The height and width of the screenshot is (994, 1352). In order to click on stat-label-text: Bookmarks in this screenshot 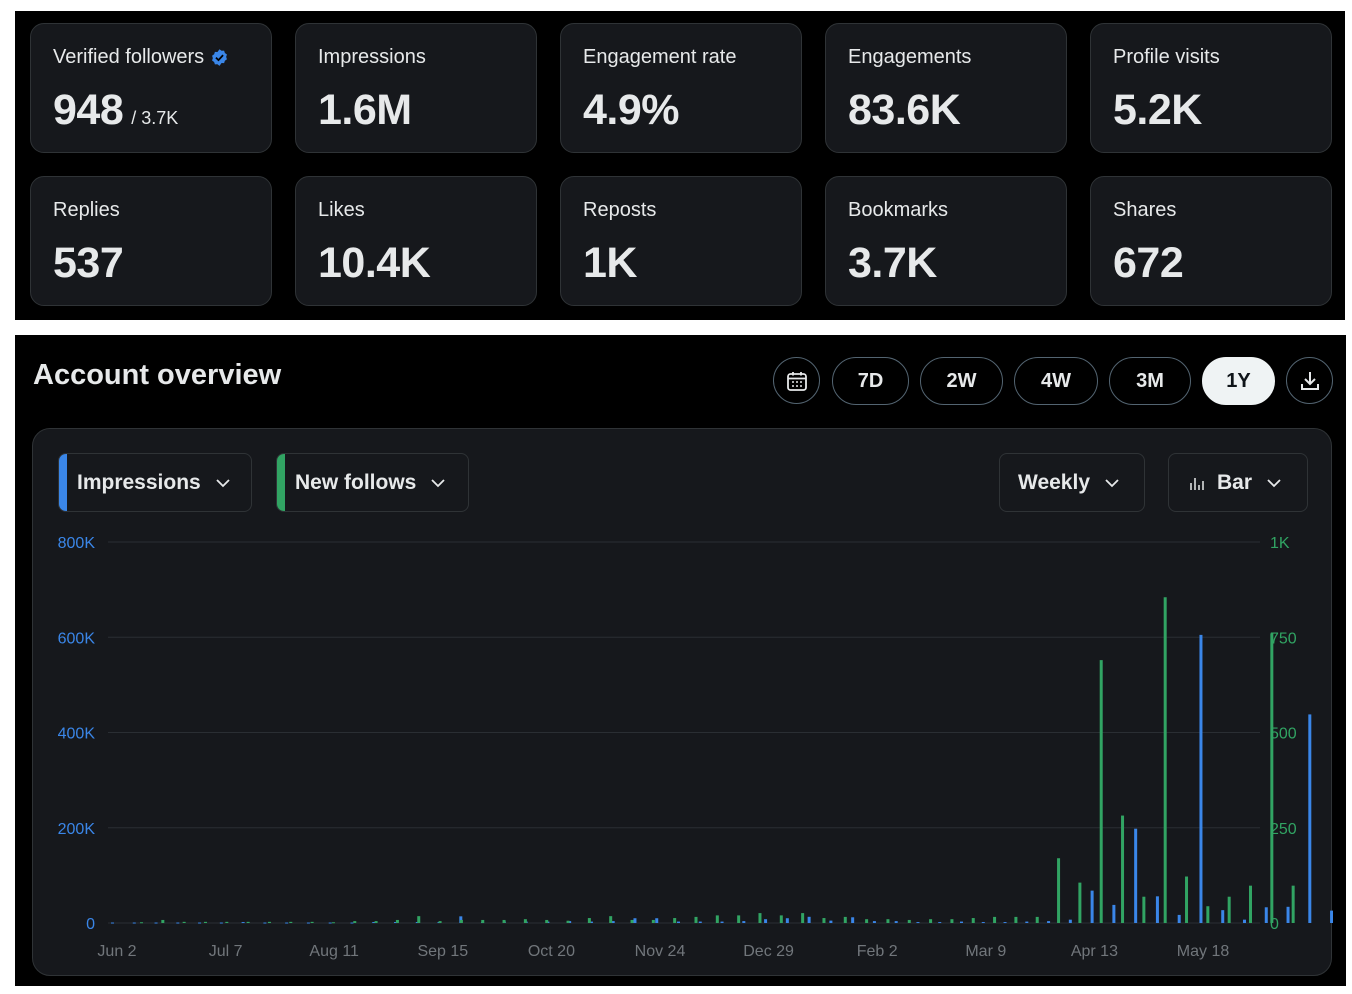, I will do `click(898, 210)`.